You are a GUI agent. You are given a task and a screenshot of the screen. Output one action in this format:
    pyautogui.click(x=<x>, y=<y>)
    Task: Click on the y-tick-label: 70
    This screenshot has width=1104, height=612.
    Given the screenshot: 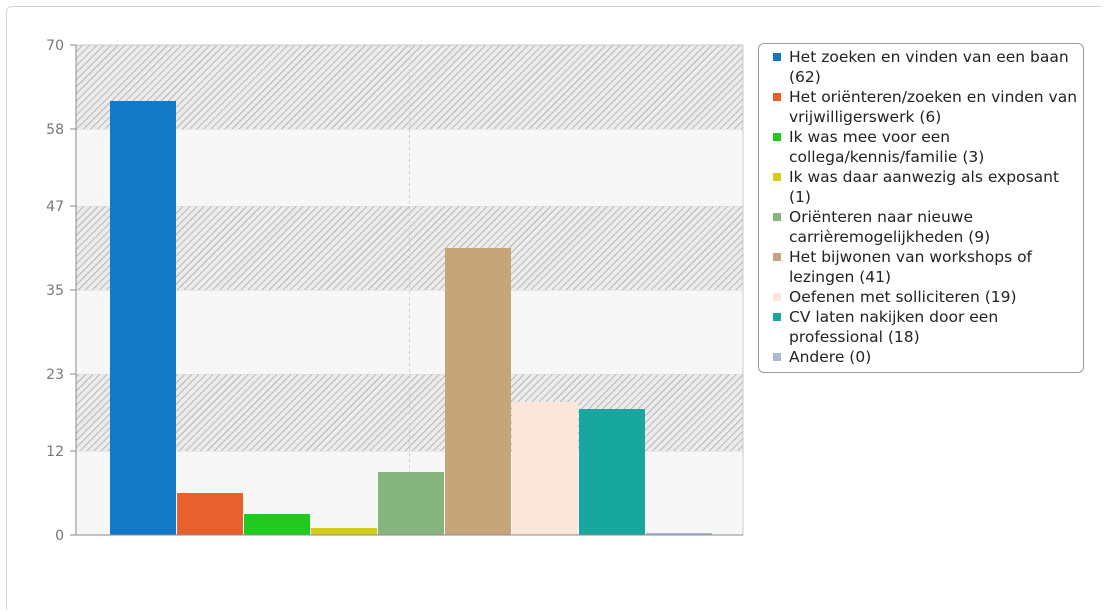 What is the action you would take?
    pyautogui.click(x=55, y=46)
    